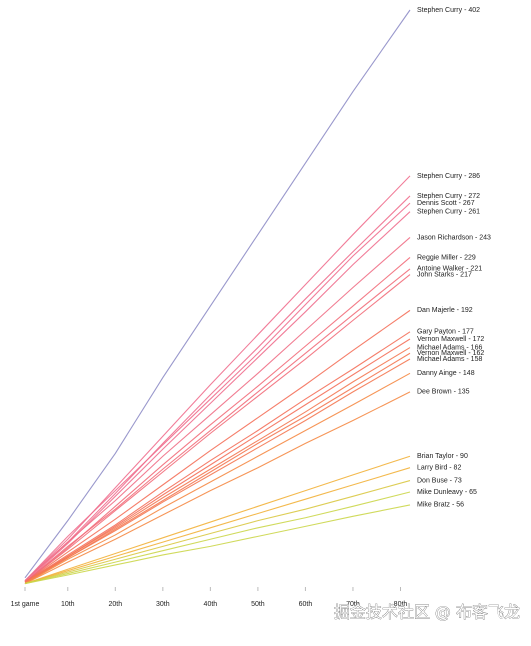  I want to click on series-label: Larry Bird - 82, so click(439, 468).